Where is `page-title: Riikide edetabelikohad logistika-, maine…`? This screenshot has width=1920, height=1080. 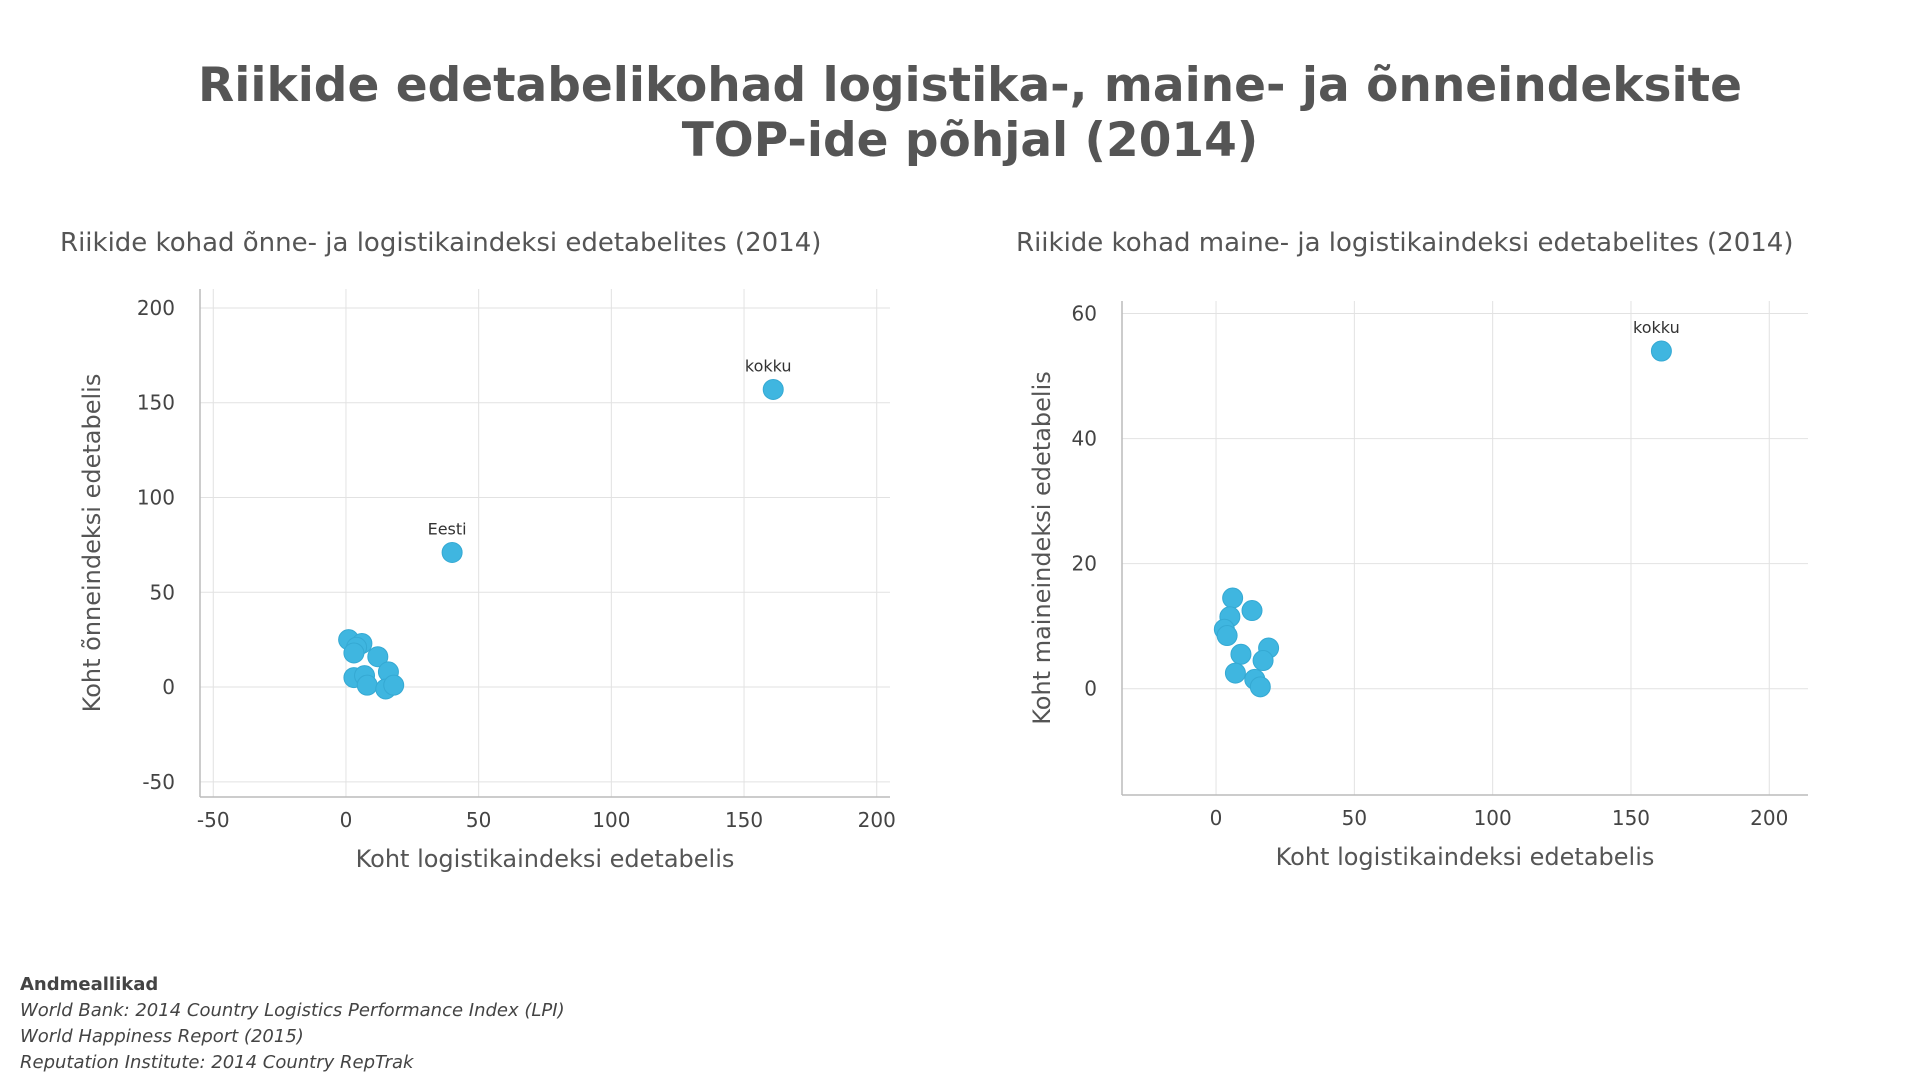 page-title: Riikide edetabelikohad logistika-, maine… is located at coordinates (960, 113).